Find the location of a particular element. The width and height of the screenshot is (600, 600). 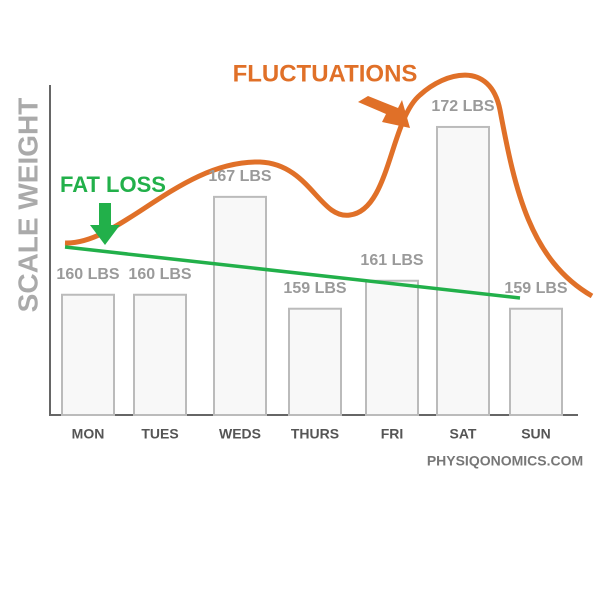

x-tick-label: FRI is located at coordinates (392, 434).